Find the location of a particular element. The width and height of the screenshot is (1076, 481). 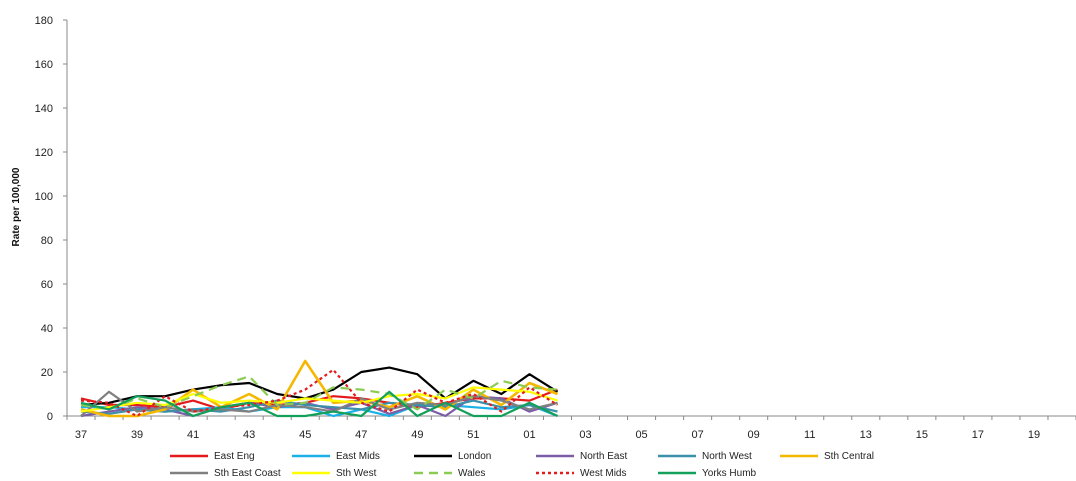

series-line-wales is located at coordinates (319, 393).